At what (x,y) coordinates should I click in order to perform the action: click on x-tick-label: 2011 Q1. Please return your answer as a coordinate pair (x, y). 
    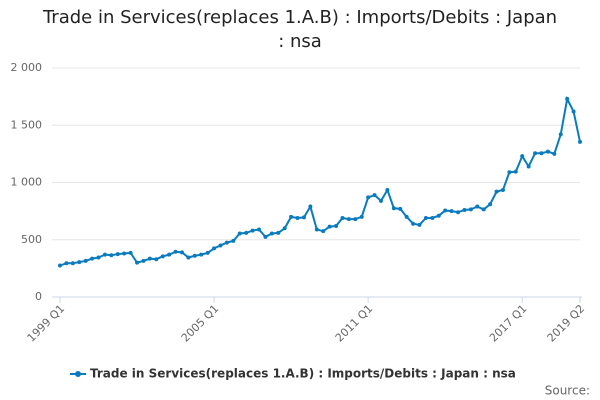
    Looking at the image, I should click on (354, 323).